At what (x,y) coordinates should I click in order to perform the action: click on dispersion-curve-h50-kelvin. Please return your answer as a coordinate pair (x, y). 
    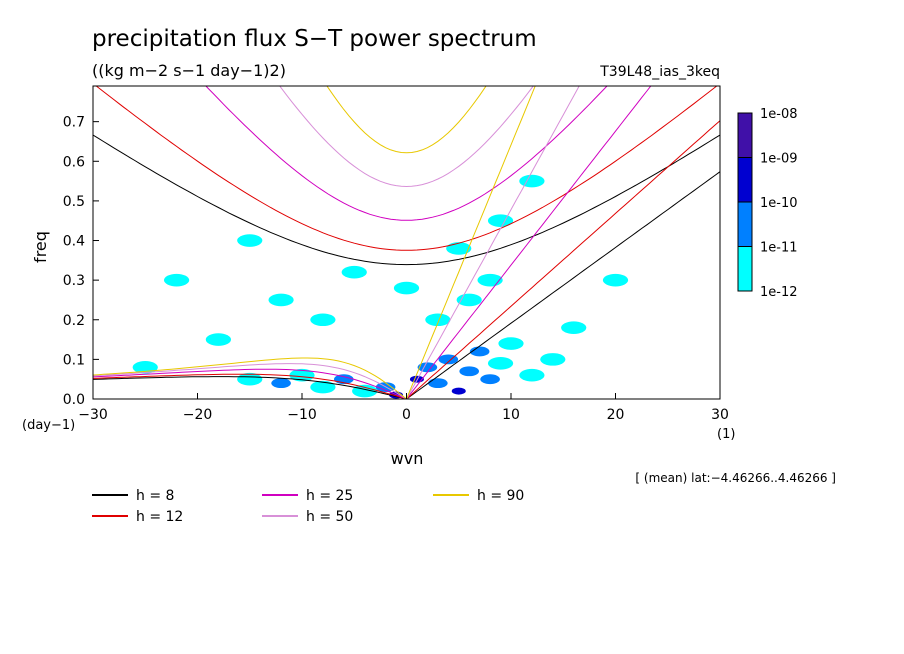
    Looking at the image, I should click on (493, 242).